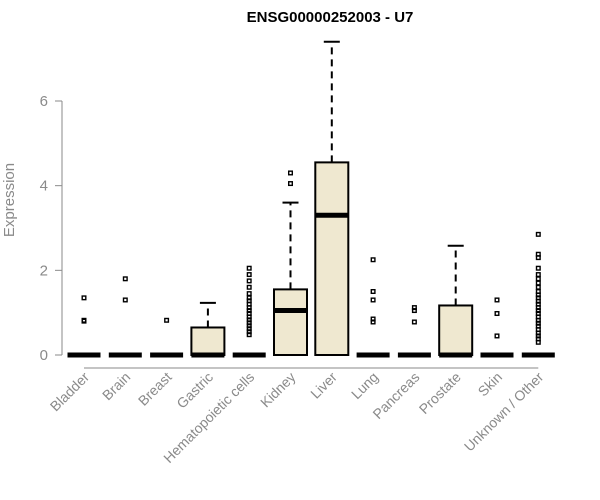 Image resolution: width=600 pixels, height=500 pixels. Describe the element at coordinates (70, 392) in the screenshot. I see `category-label: Bladder` at that location.